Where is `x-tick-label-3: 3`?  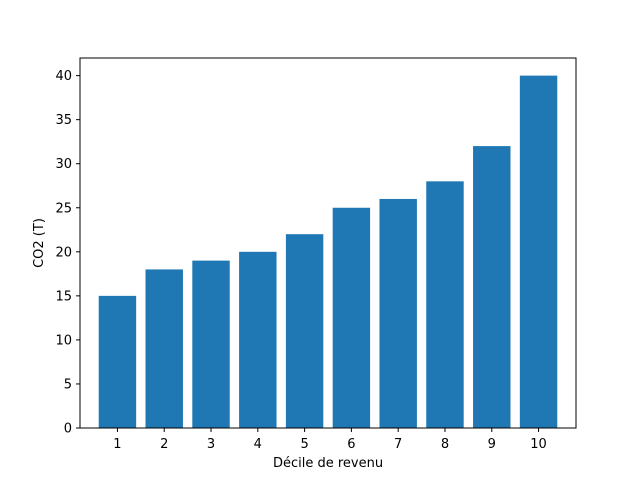 x-tick-label-3: 3 is located at coordinates (211, 444).